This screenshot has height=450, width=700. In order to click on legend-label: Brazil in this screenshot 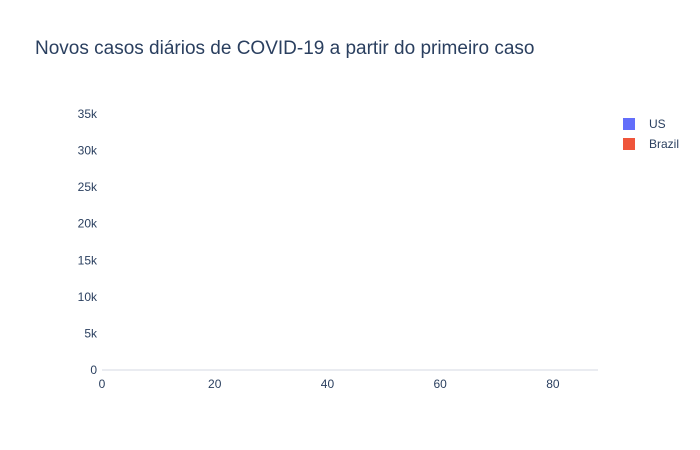, I will do `click(664, 144)`.